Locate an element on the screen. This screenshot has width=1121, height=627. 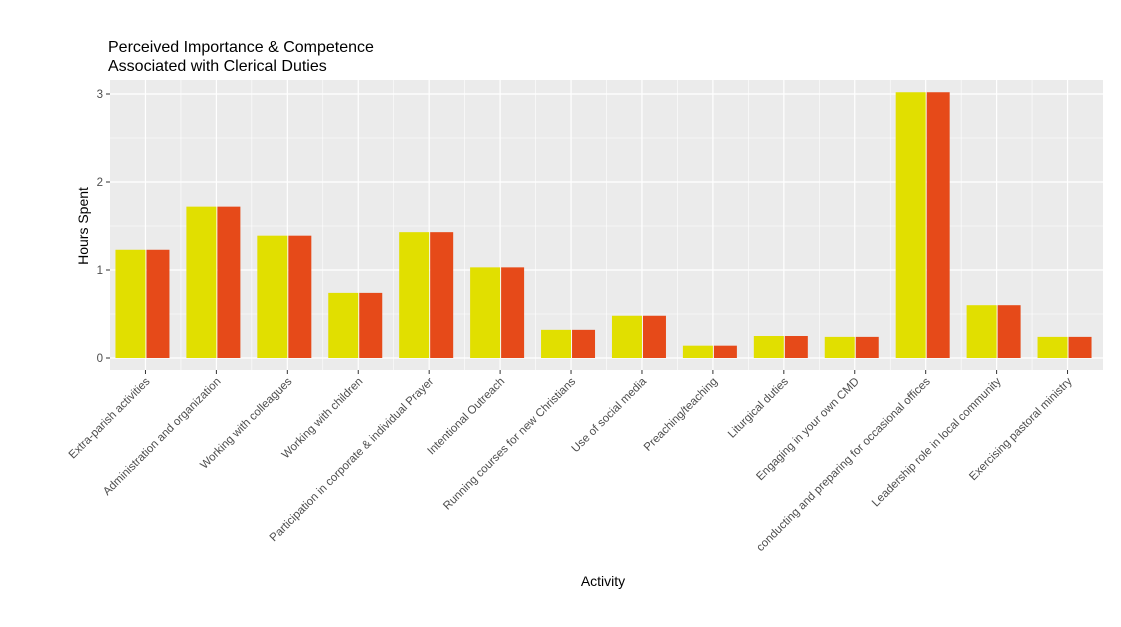
chart-title-line-2: Associated with Clerical Duties is located at coordinates (217, 66).